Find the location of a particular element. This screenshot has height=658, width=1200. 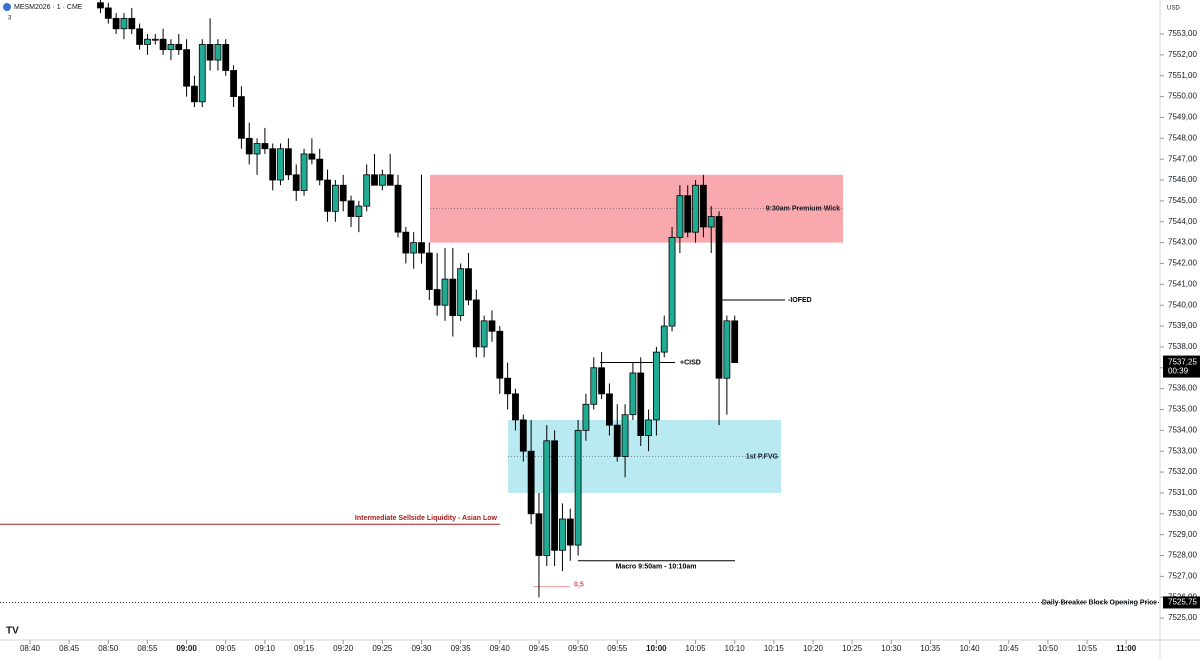

y-tick-label: 7551,00 is located at coordinates (1182, 75).